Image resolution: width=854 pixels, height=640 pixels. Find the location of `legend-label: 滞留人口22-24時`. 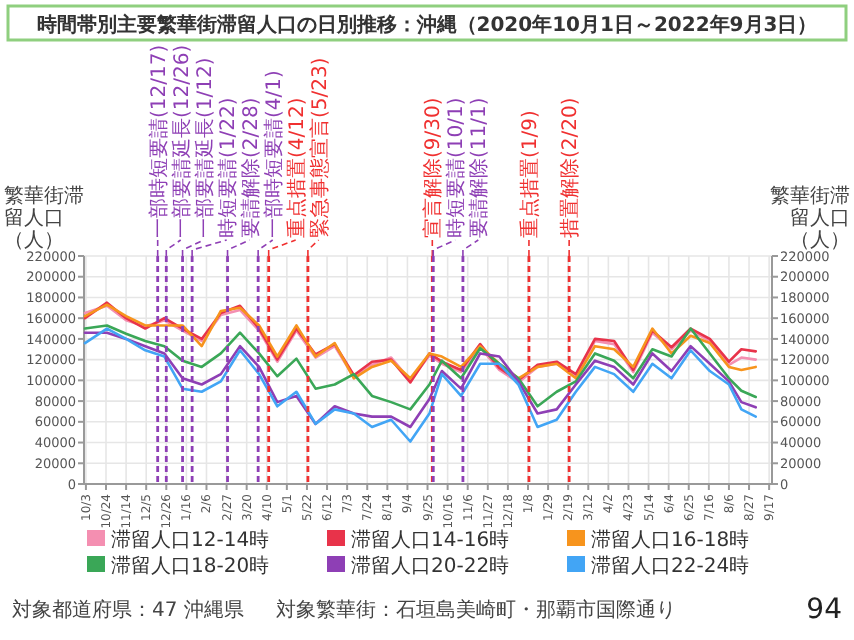

legend-label: 滞留人口22-24時 is located at coordinates (670, 566).